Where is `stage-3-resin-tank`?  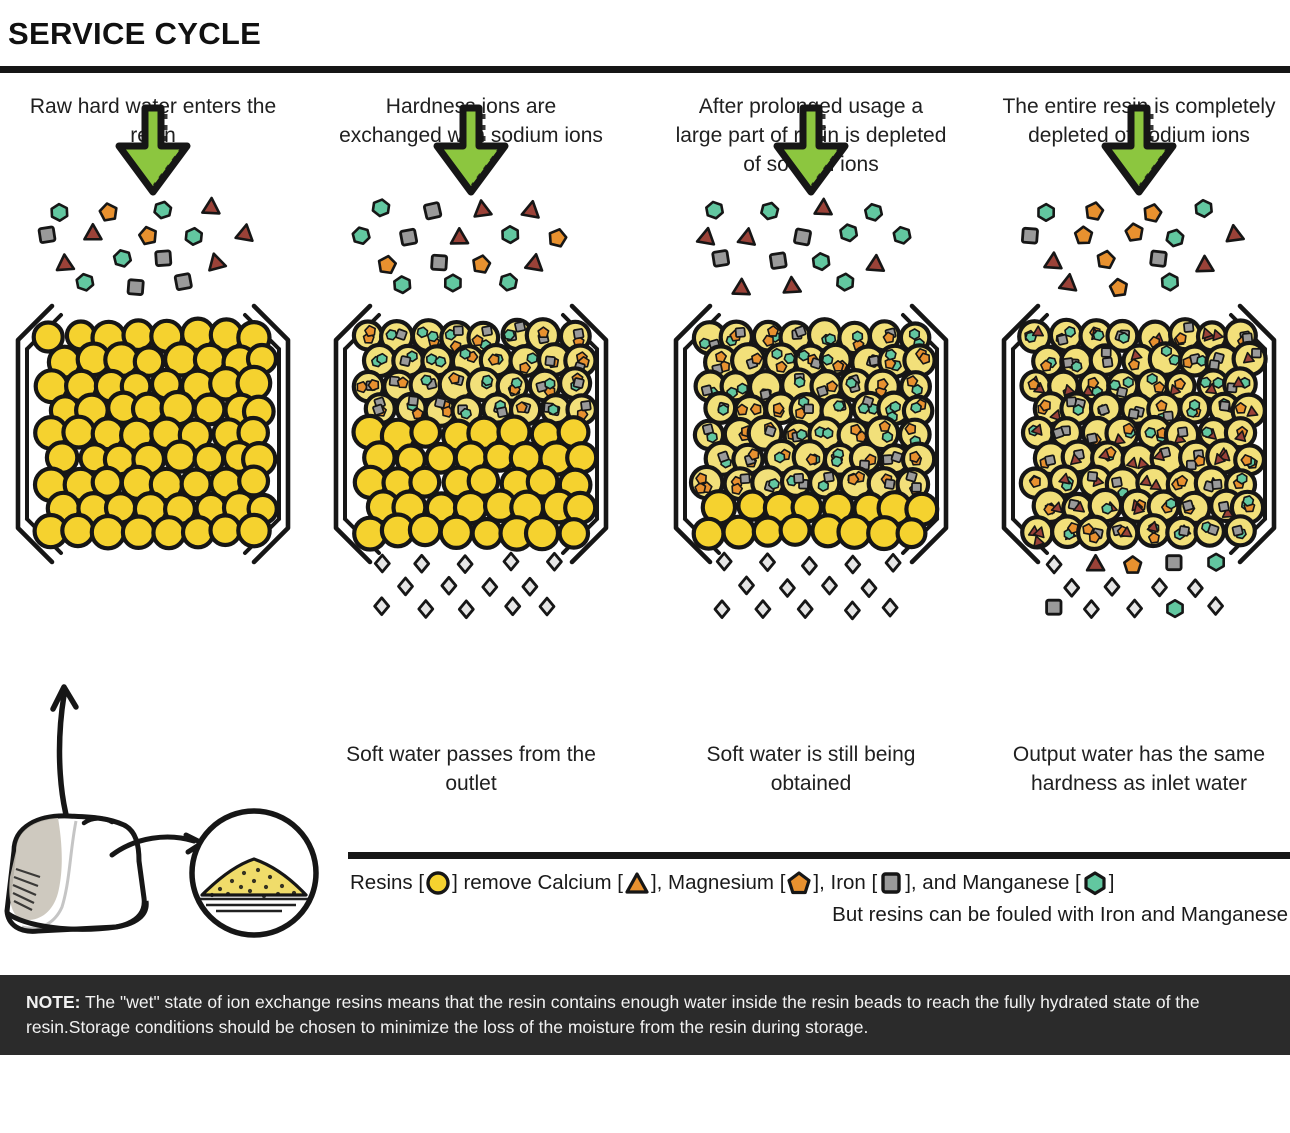
stage-3-resin-tank is located at coordinates (811, 434).